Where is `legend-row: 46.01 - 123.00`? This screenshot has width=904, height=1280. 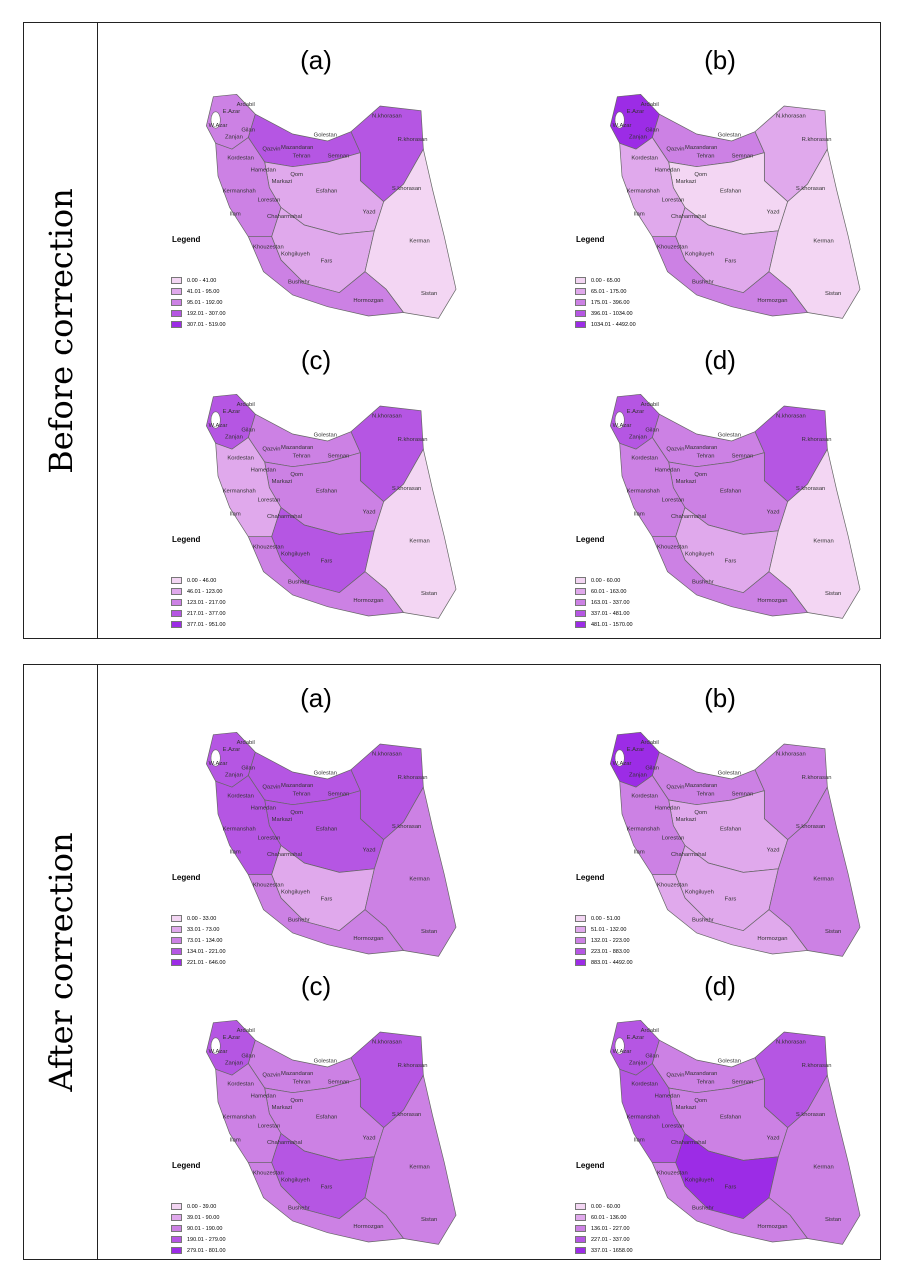 legend-row: 46.01 - 123.00 is located at coordinates (198, 591).